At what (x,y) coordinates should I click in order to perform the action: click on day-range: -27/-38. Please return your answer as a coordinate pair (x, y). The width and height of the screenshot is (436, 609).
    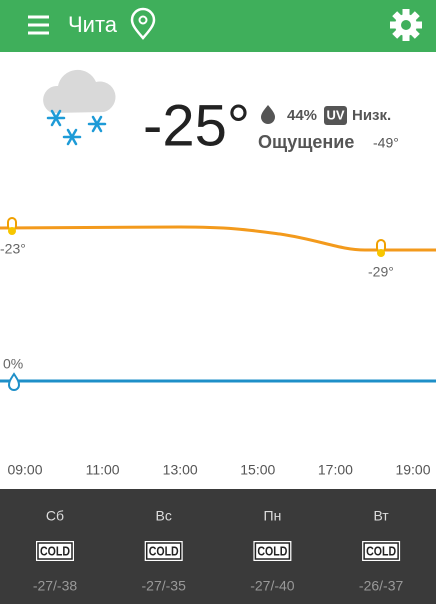
    Looking at the image, I should click on (55, 586).